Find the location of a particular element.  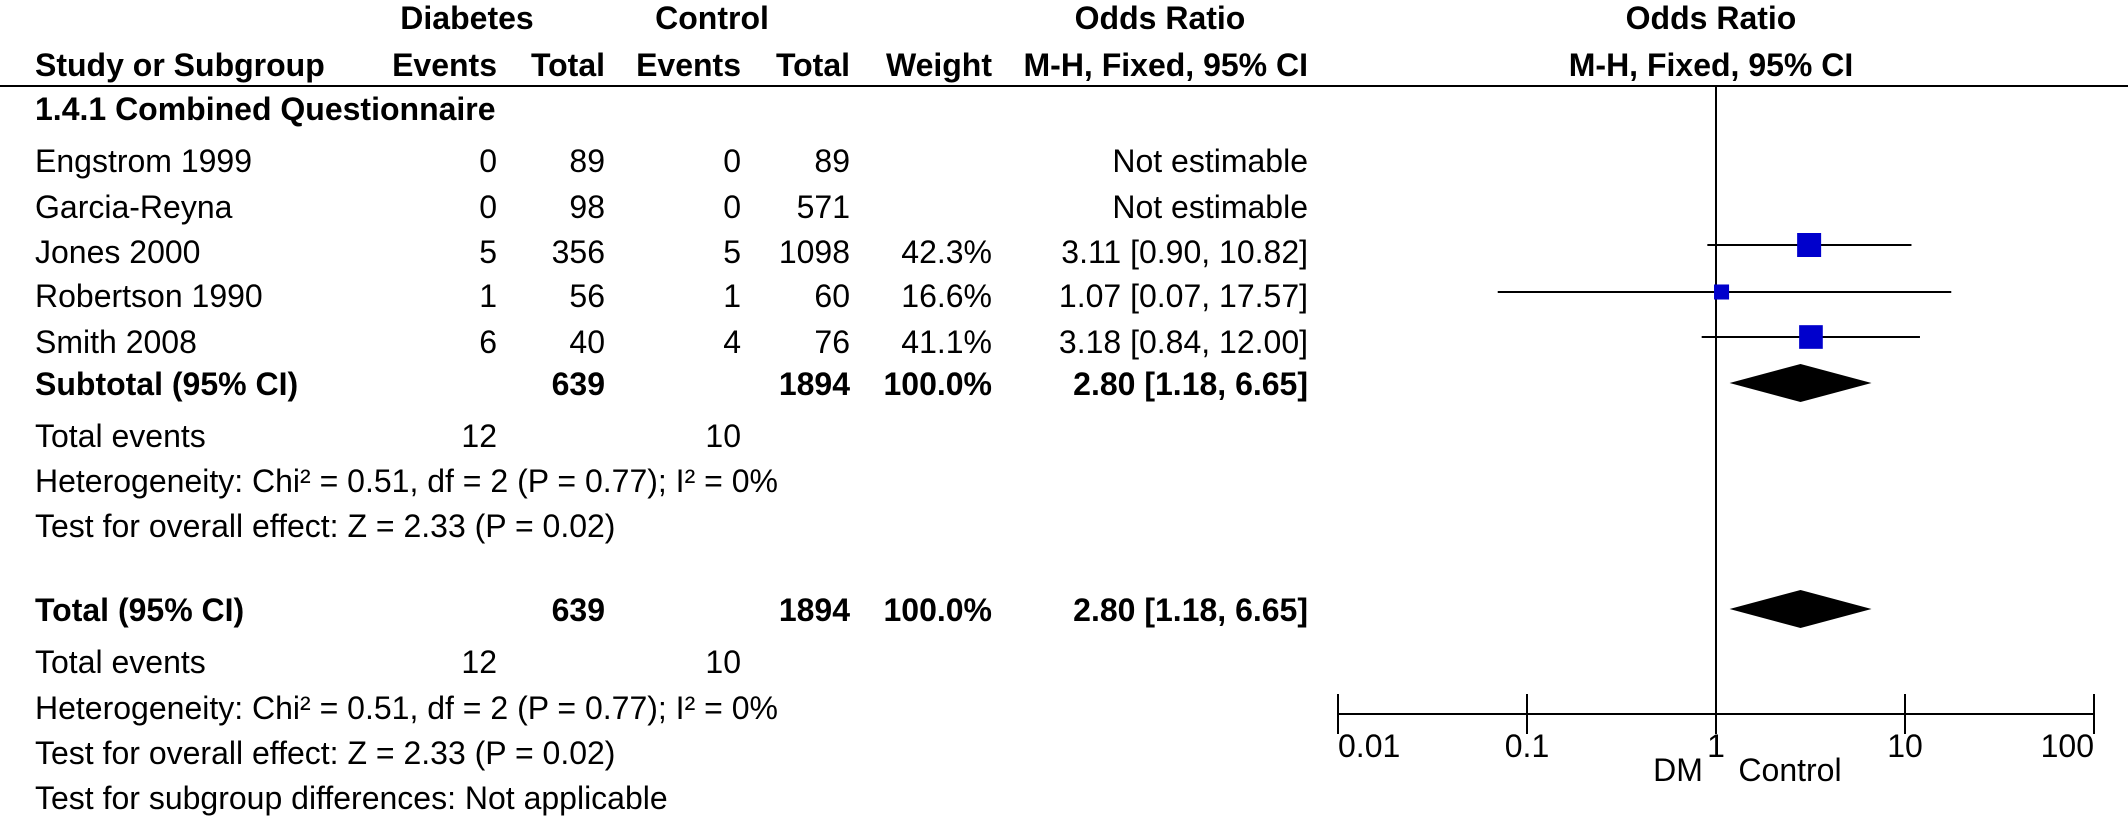

control-group-label: Control is located at coordinates (712, 18).